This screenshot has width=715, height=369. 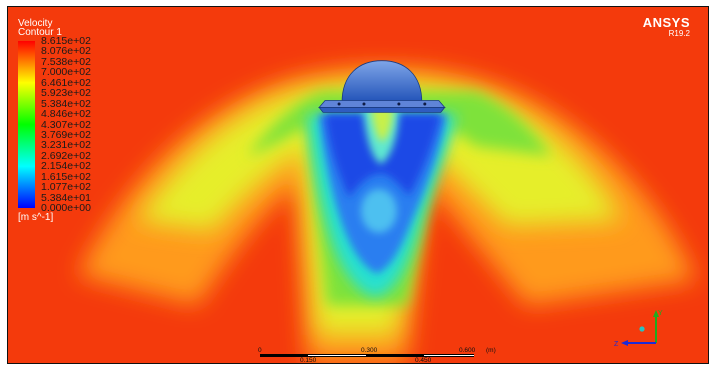 I want to click on legend-tick-3: 7.000e+02, so click(x=66, y=72).